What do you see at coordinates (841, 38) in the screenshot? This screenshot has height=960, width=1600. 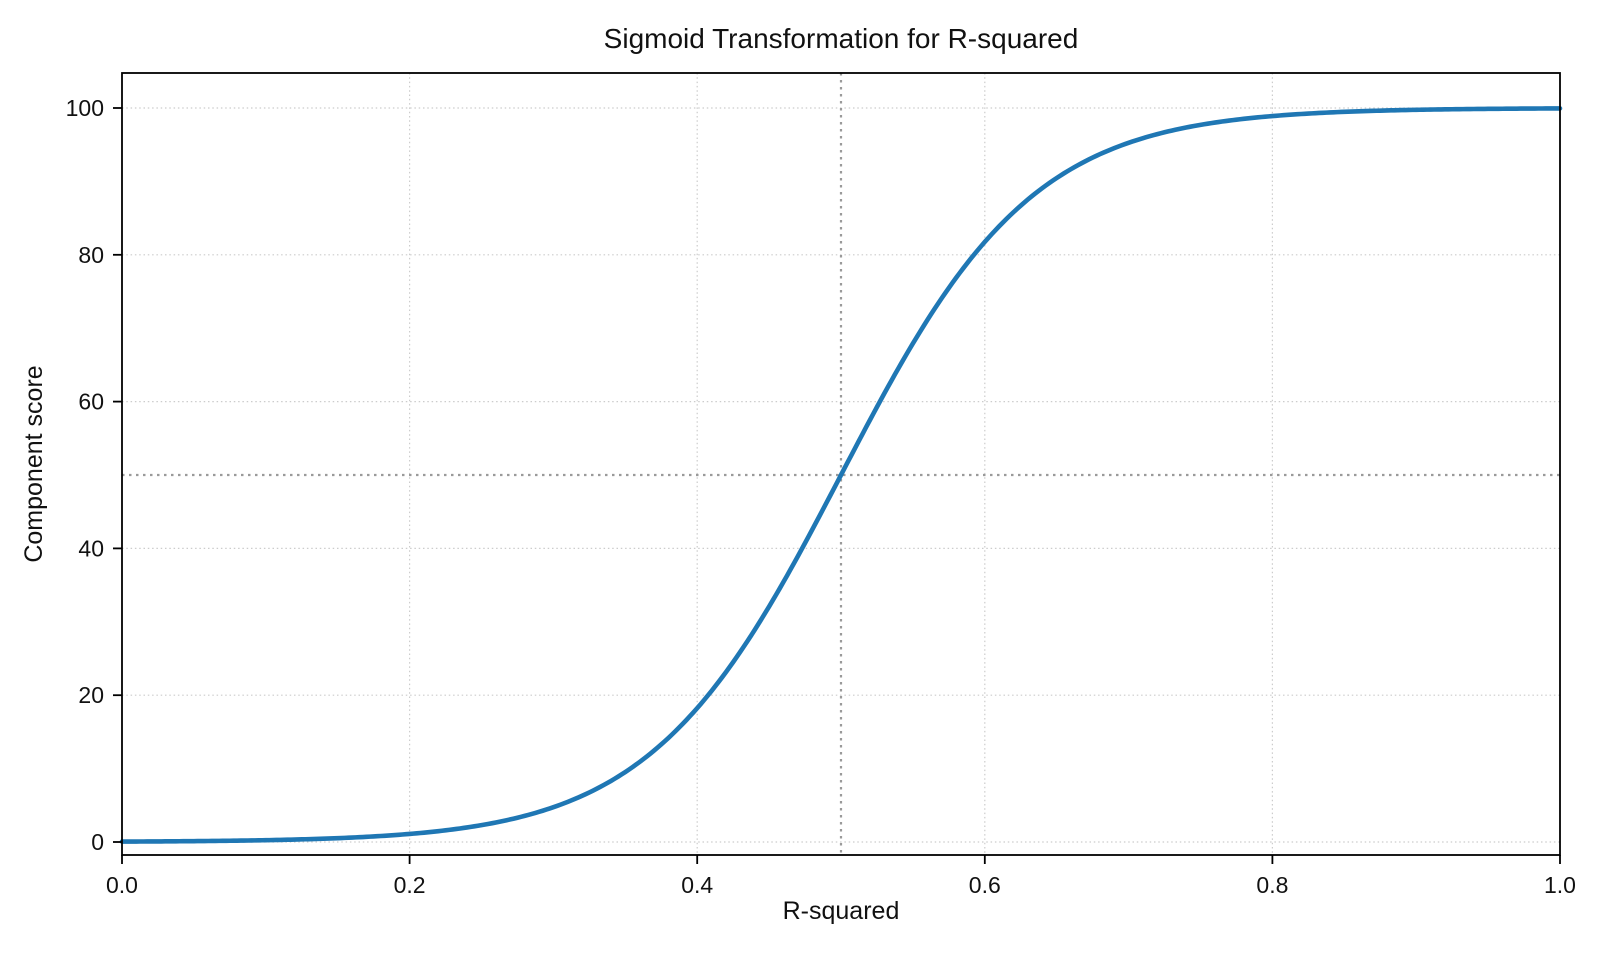 I see `chart-title: Sigmoid Transformation for R-squared` at bounding box center [841, 38].